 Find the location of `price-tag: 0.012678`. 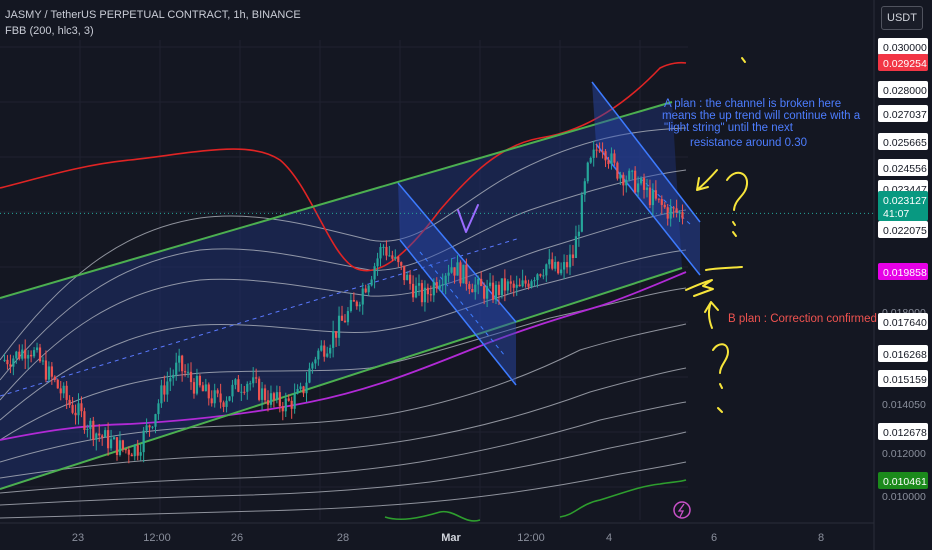

price-tag: 0.012678 is located at coordinates (905, 433).